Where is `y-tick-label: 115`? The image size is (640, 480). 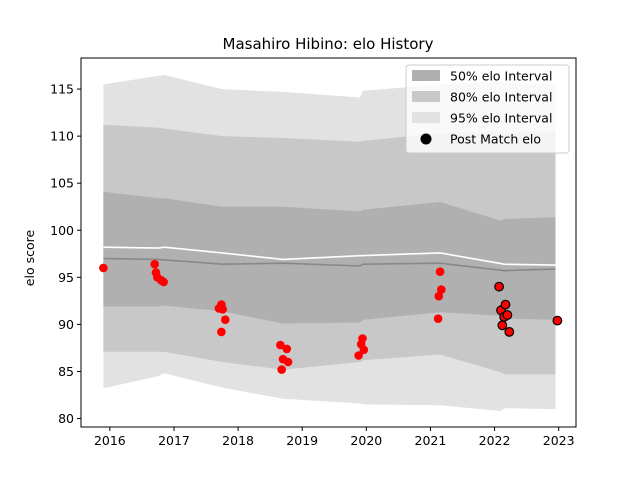 y-tick-label: 115 is located at coordinates (62, 89).